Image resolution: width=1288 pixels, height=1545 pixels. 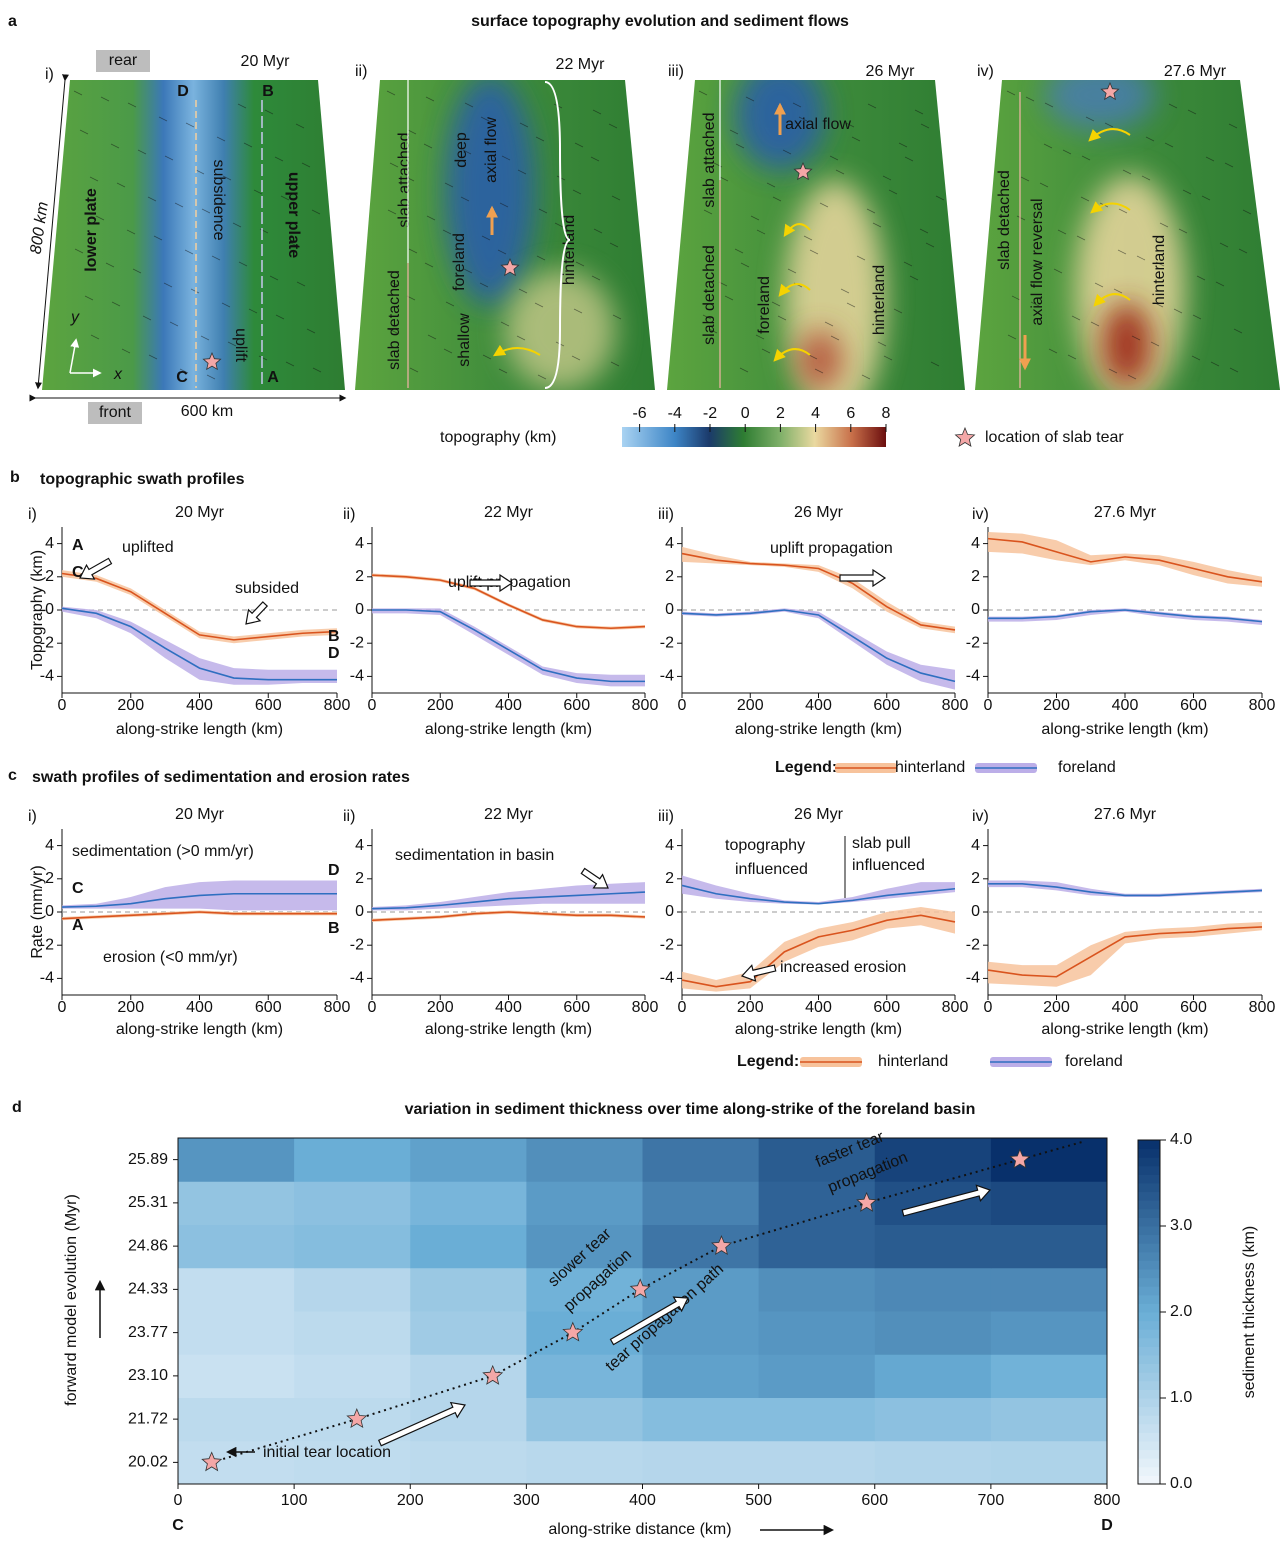 I want to click on annotation: sedimentation (>0 mm/yr), so click(x=163, y=851).